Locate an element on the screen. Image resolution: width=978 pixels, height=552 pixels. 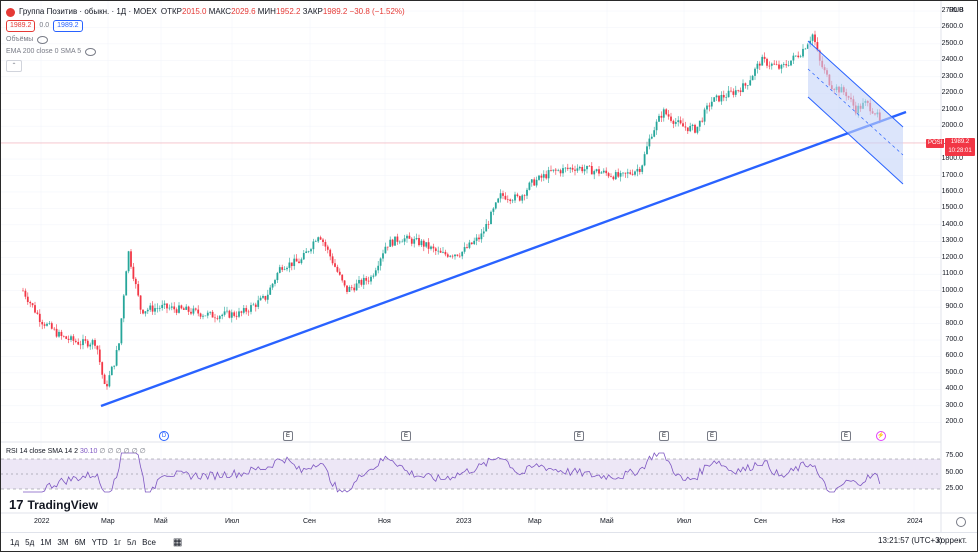
rsi-legend: RSI 14 close SMA 14 2 30.10 ∅ ∅ ∅ ∅ ∅ ∅ is located at coordinates (76, 451).